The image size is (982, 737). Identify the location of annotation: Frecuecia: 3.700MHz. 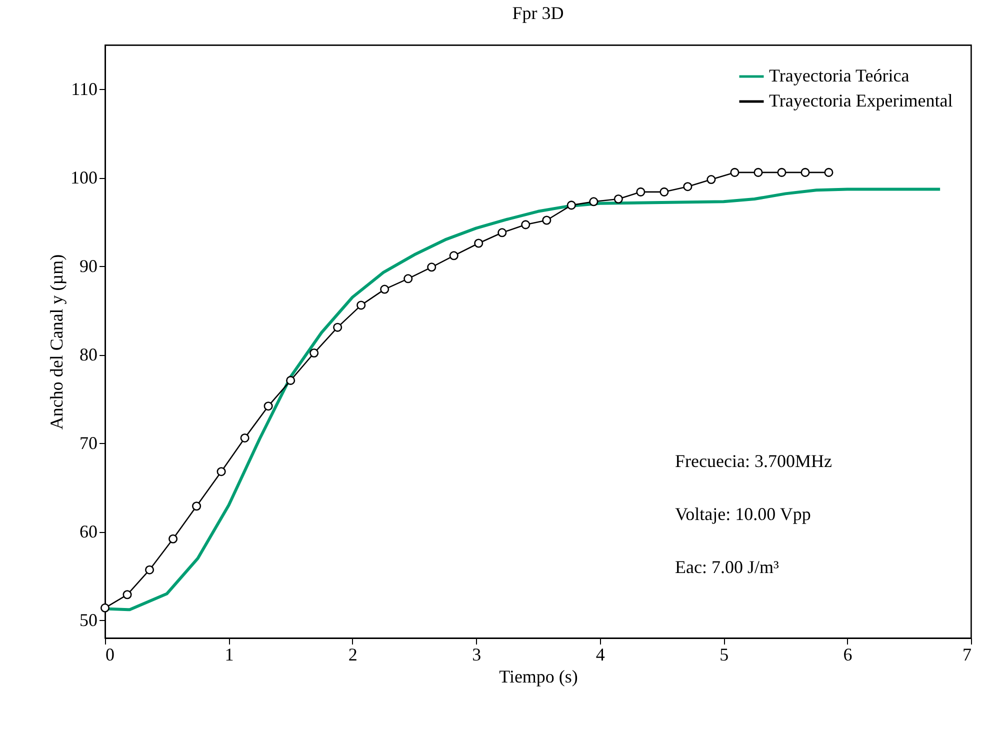
(753, 461).